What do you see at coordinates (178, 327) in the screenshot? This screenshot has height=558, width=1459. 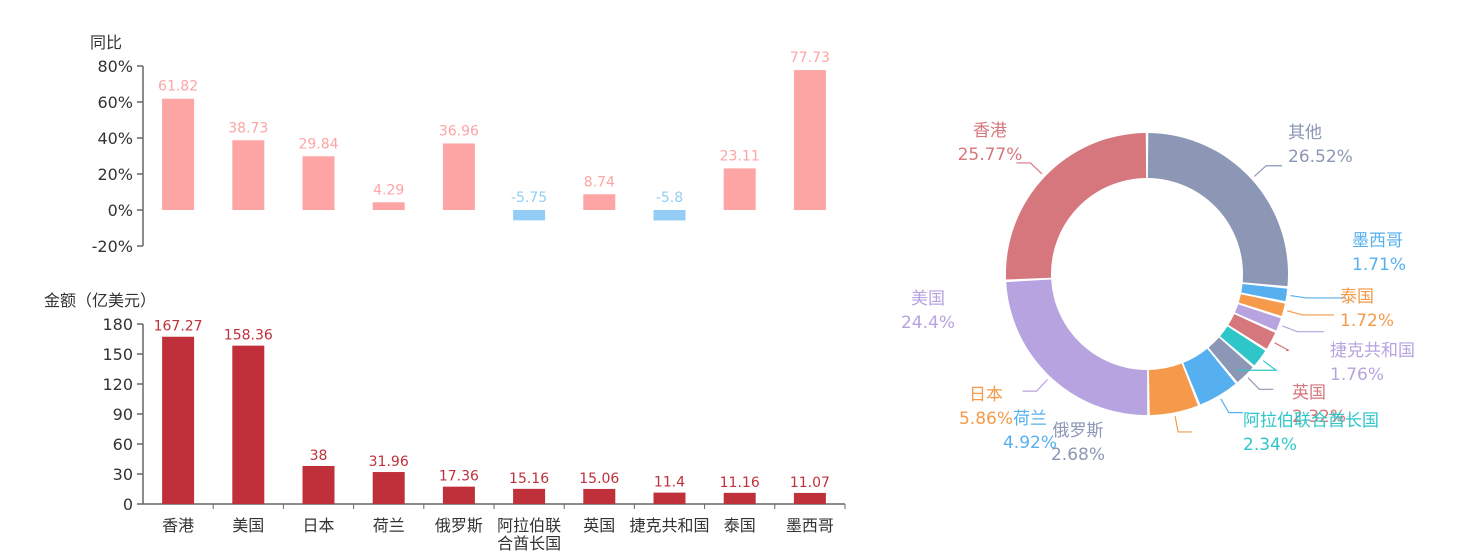 I see `amount-value-label: 167.27` at bounding box center [178, 327].